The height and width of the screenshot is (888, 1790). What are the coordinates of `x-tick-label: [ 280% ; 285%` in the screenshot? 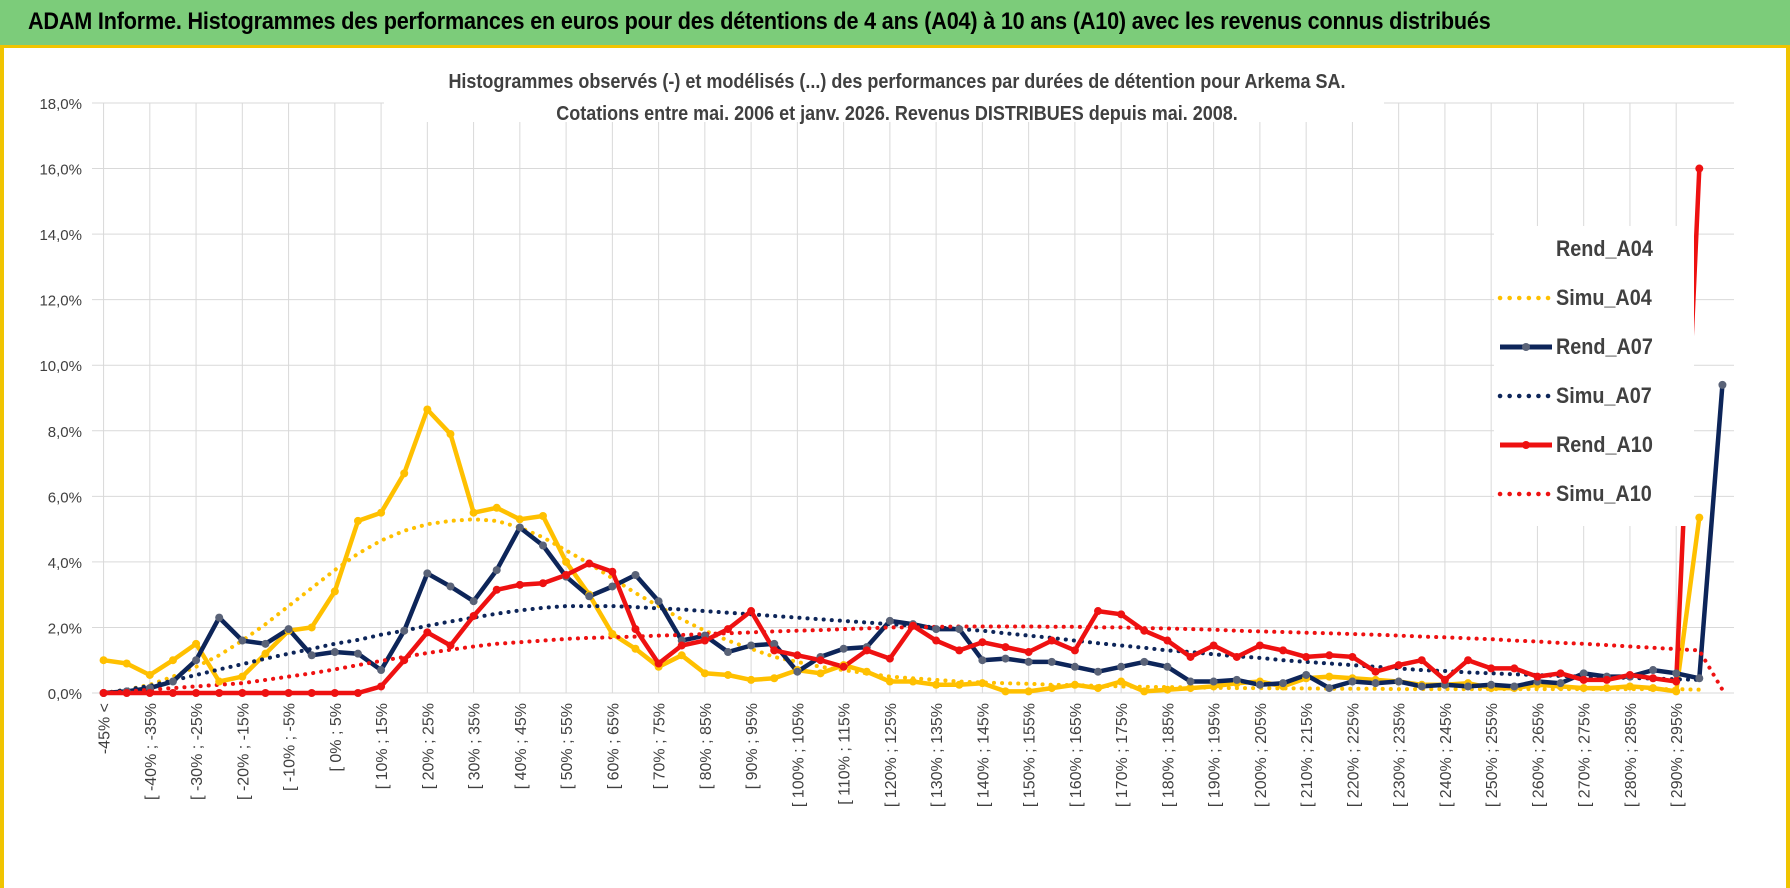 It's located at (1631, 755).